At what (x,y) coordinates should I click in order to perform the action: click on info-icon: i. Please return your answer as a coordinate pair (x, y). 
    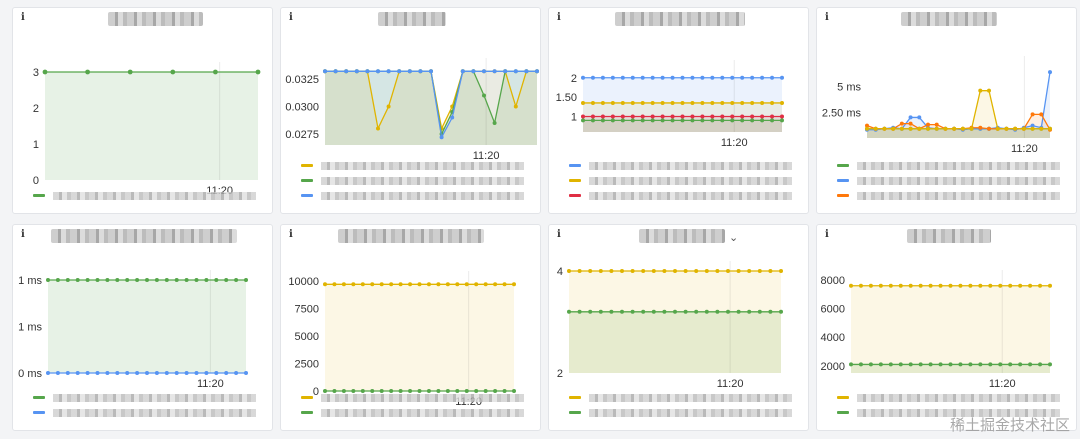
    Looking at the image, I should click on (827, 17).